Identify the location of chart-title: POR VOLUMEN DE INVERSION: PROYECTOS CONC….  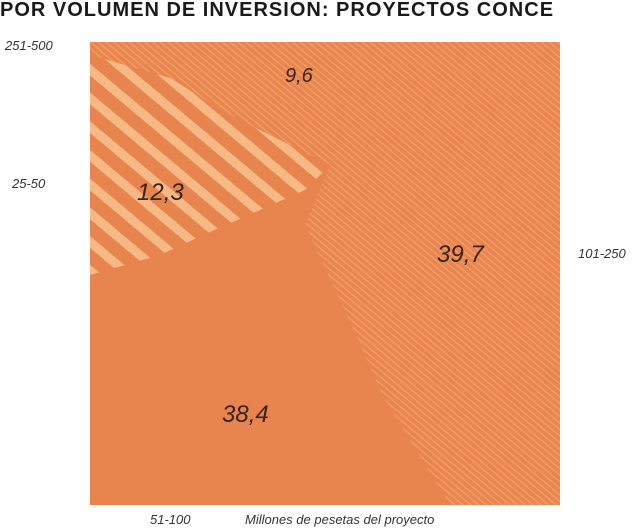
(277, 10).